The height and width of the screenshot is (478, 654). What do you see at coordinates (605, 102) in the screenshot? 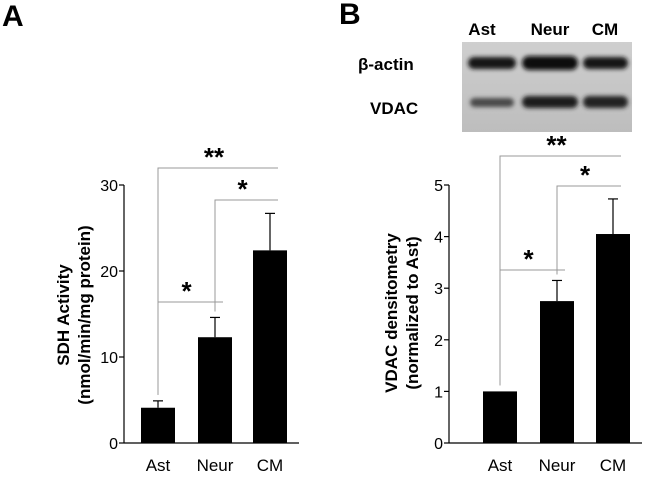
I see `band-vdac-cm` at bounding box center [605, 102].